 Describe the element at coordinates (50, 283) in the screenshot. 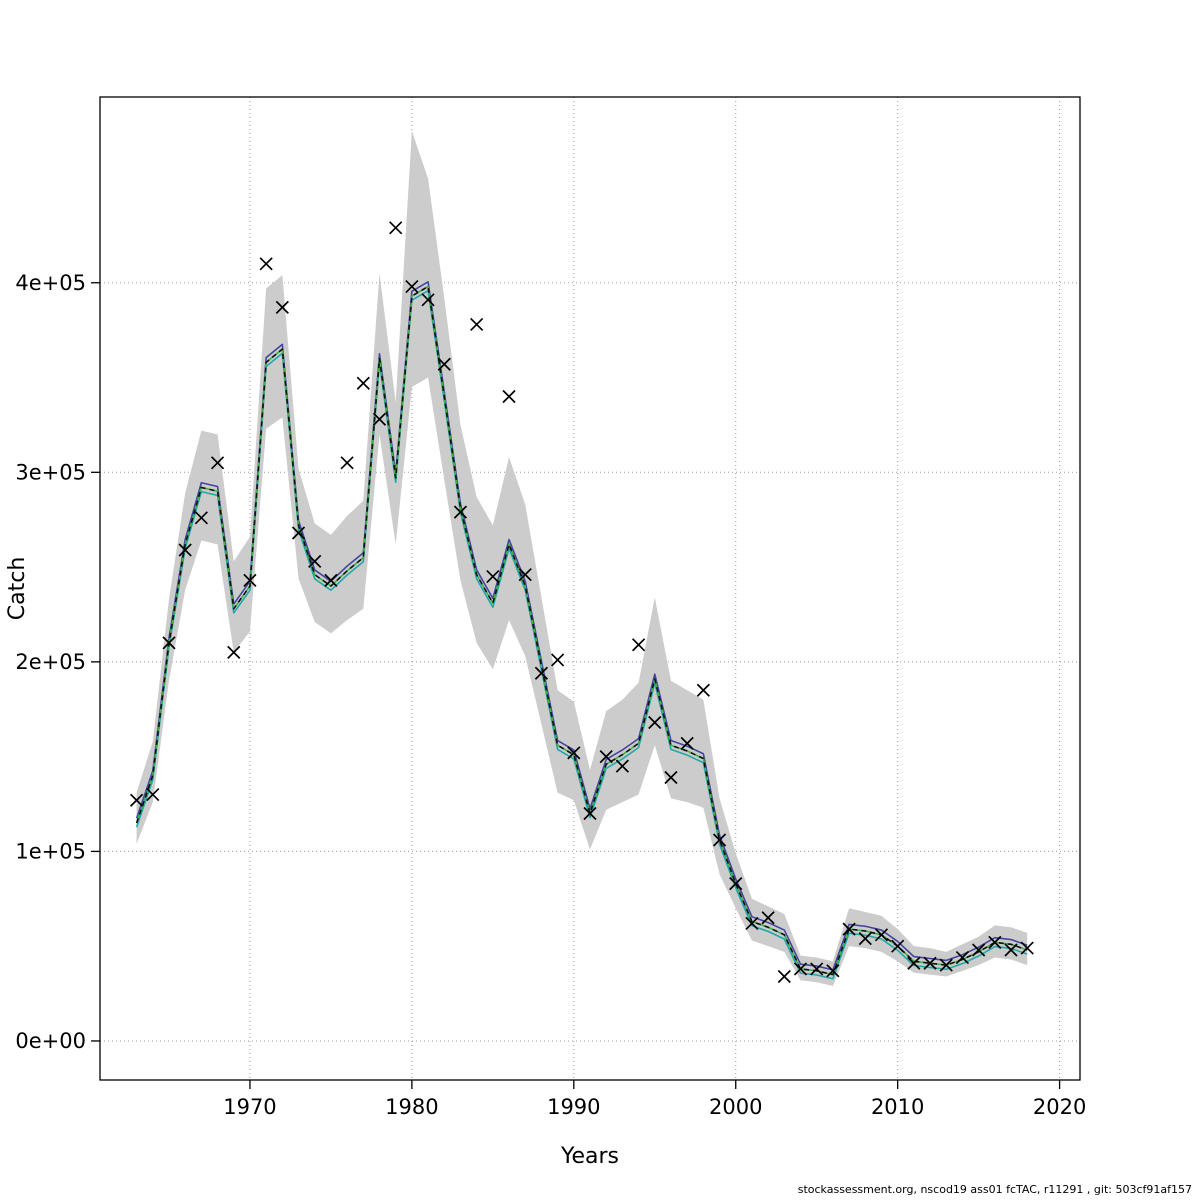

I see `y-tick-label: 4e+05` at that location.